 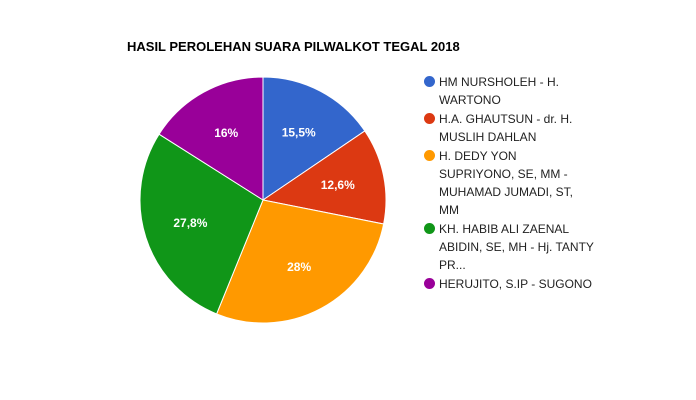 I want to click on legend-item: H.A. GHAUTSUN - dr. H. MUSLIH DAHLAN, so click(x=509, y=128).